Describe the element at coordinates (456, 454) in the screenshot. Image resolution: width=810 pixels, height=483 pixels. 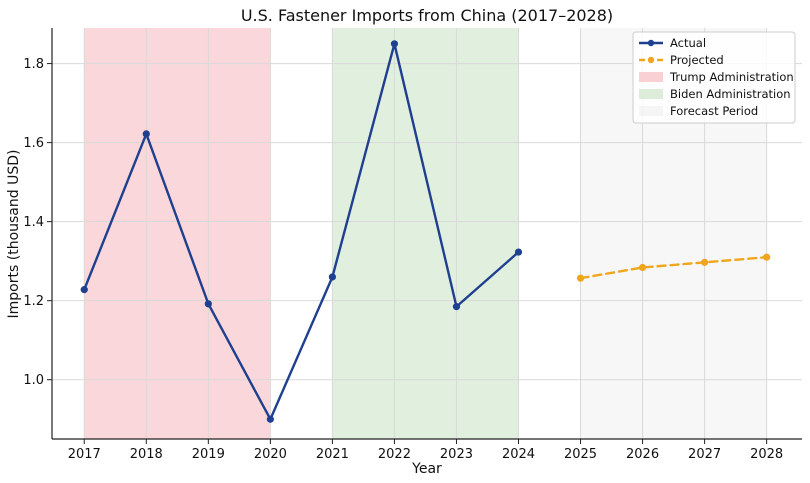
I see `x-tick-label: 2023` at that location.